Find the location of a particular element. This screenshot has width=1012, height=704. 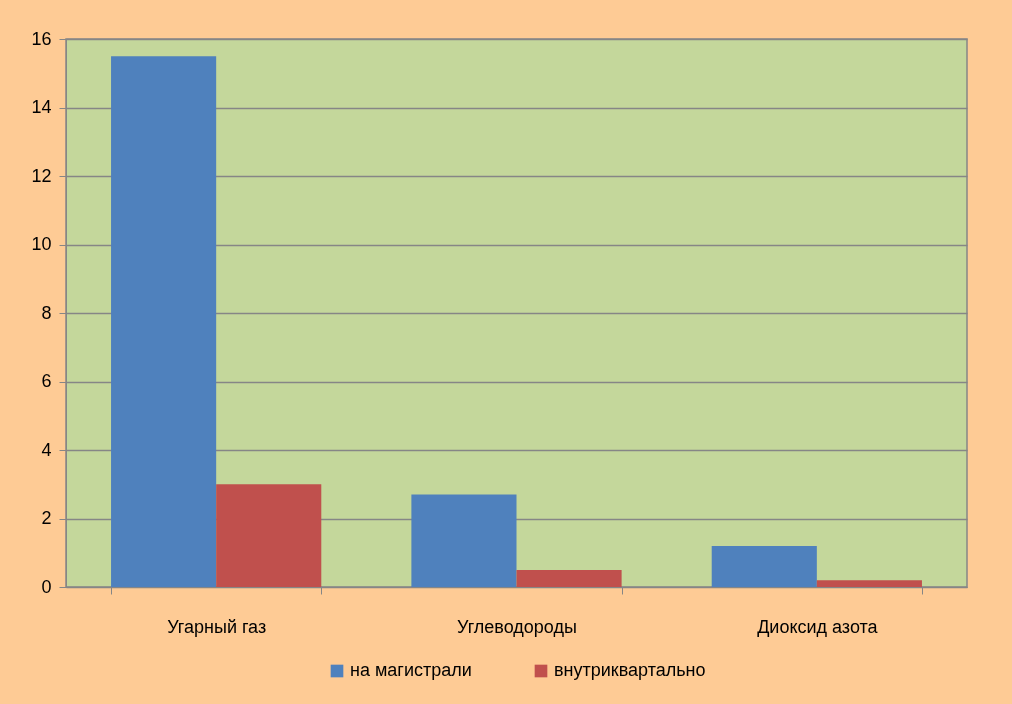

legend-label: на магистрали is located at coordinates (411, 670).